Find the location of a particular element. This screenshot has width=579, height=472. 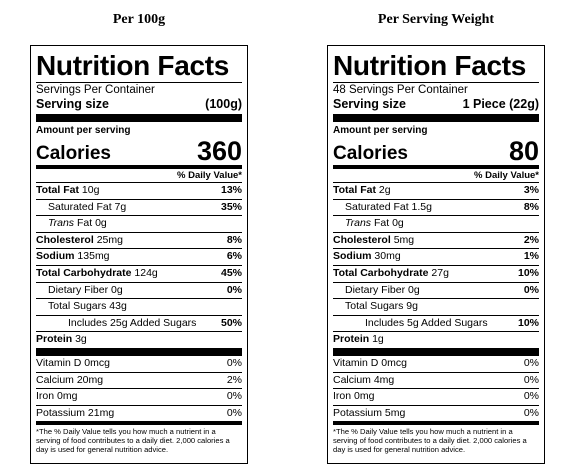

cholesterol-row: Cholesterol 25mg 8% is located at coordinates (139, 240).